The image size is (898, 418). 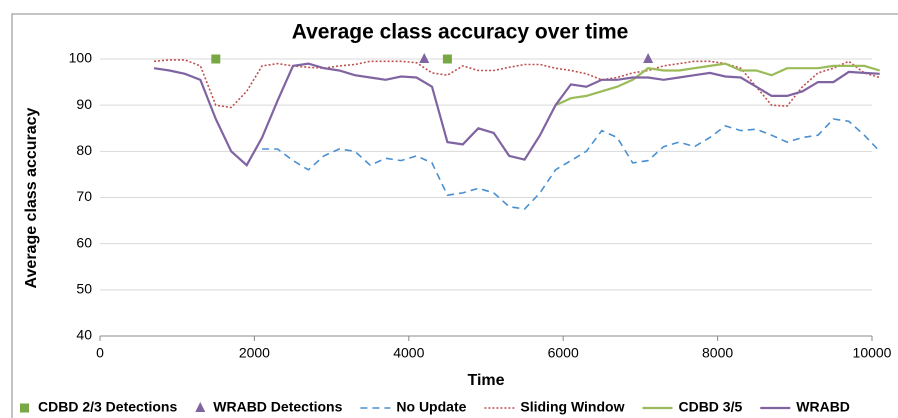 What do you see at coordinates (563, 353) in the screenshot?
I see `x-tick-label: 6000` at bounding box center [563, 353].